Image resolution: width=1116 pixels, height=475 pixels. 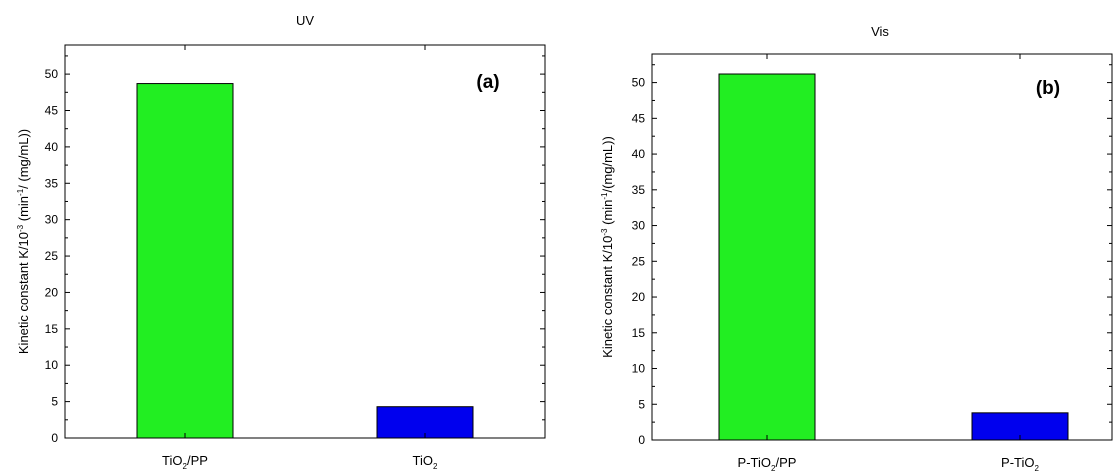 What do you see at coordinates (305, 20) in the screenshot?
I see `chart-title: UV` at bounding box center [305, 20].